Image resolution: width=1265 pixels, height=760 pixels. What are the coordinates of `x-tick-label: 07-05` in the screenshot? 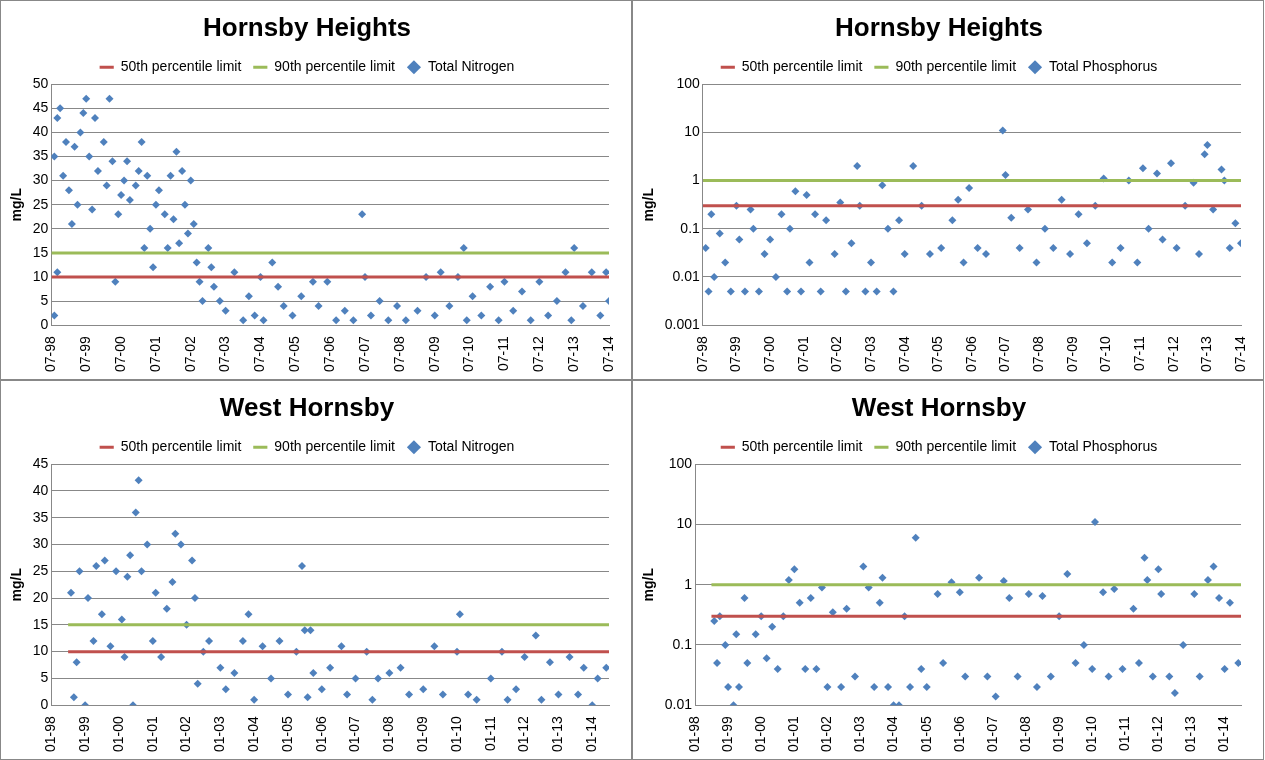 It's located at (937, 354).